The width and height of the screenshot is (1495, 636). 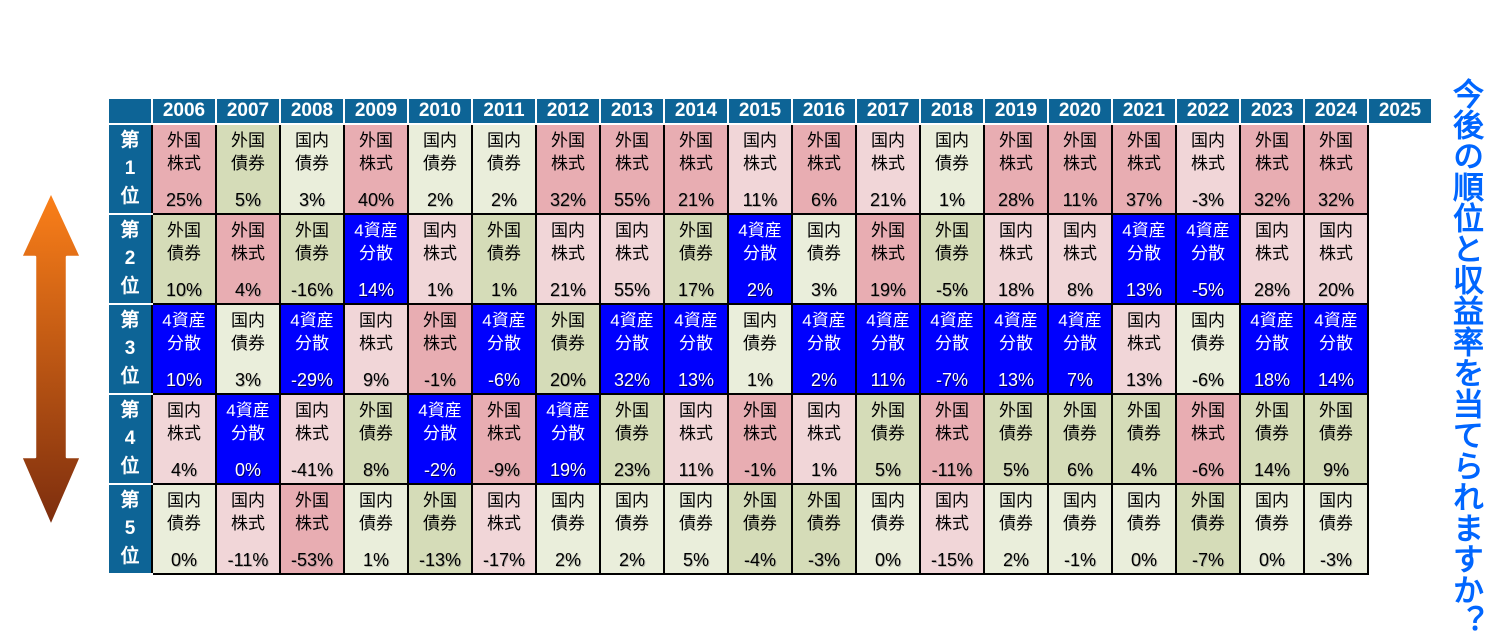 What do you see at coordinates (1272, 349) in the screenshot?
I see `return-cell: 4資産 分散 18%` at bounding box center [1272, 349].